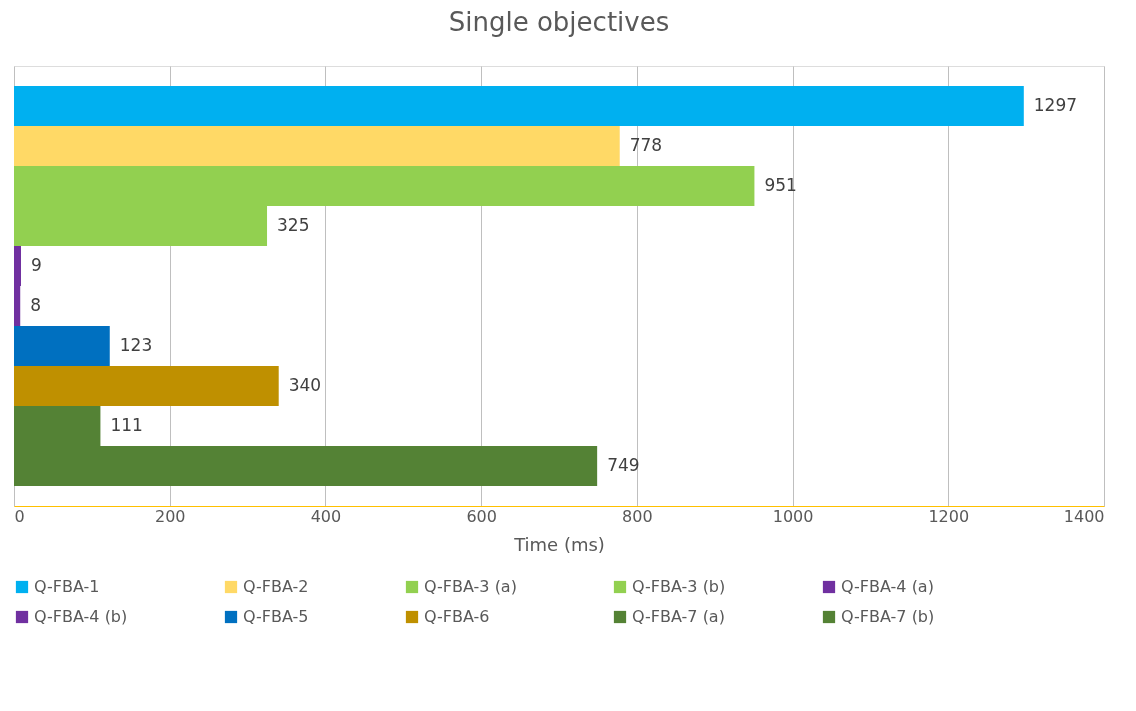 This screenshot has height=711, width=1136. What do you see at coordinates (326, 516) in the screenshot?
I see `x-tick-label: 400` at bounding box center [326, 516].